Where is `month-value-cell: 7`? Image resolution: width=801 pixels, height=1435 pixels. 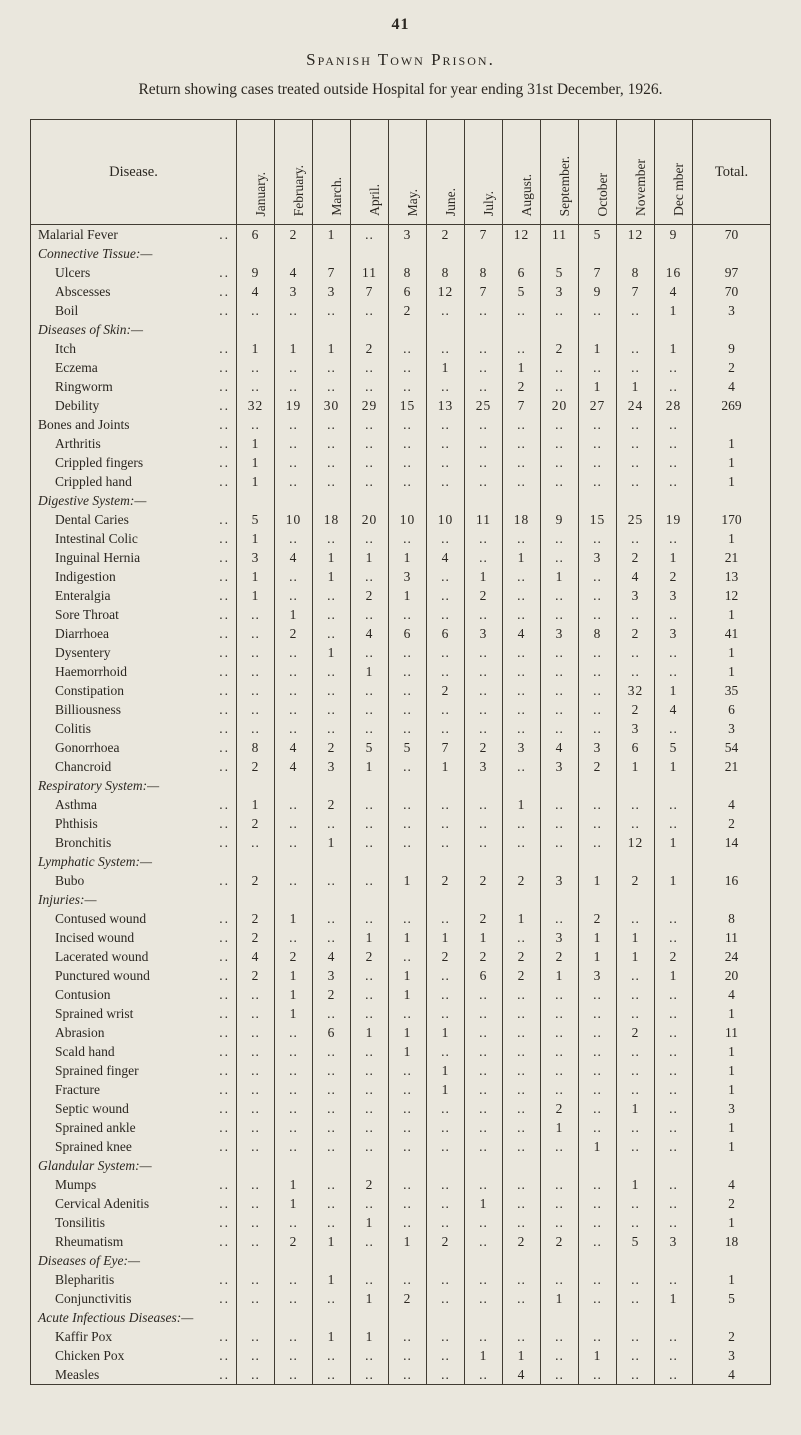 month-value-cell: 7 is located at coordinates (597, 272).